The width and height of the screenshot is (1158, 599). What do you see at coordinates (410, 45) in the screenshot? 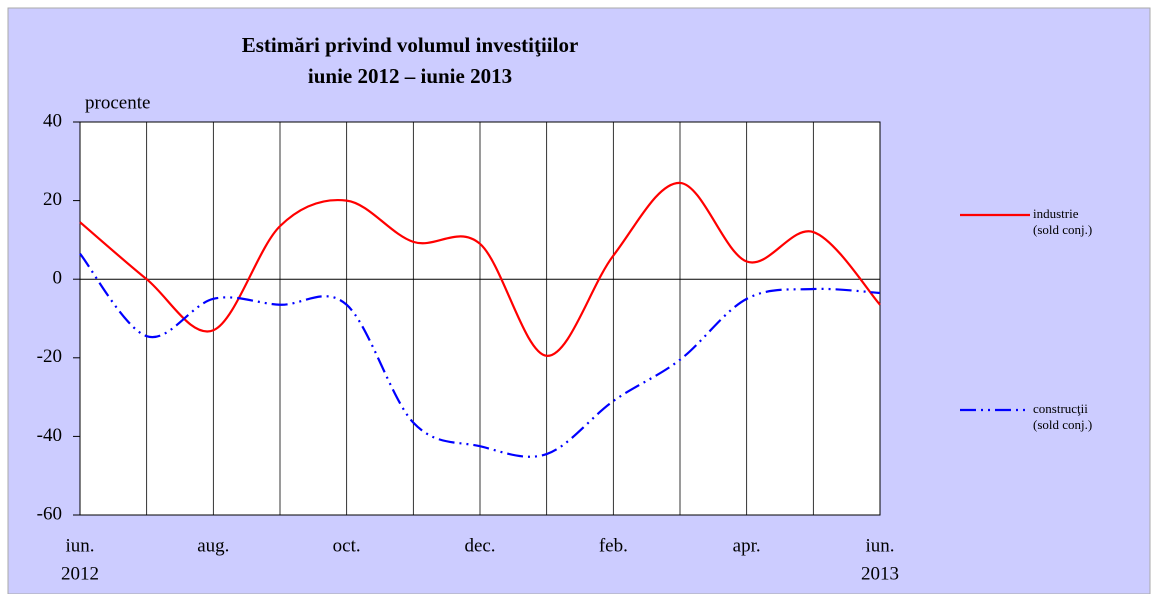
I see `chart-title: Estimări privind volumul investiţiilor` at bounding box center [410, 45].